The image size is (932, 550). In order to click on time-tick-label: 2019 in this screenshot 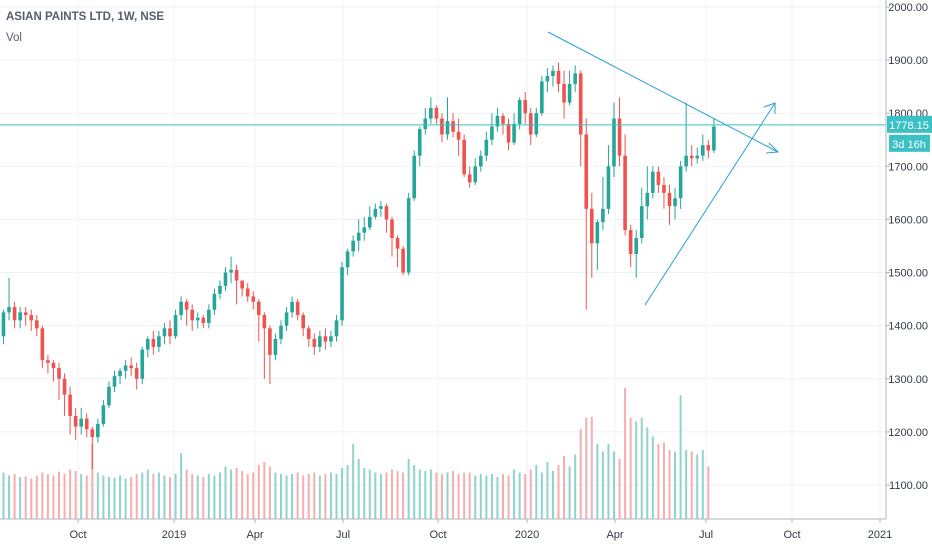, I will do `click(174, 535)`.